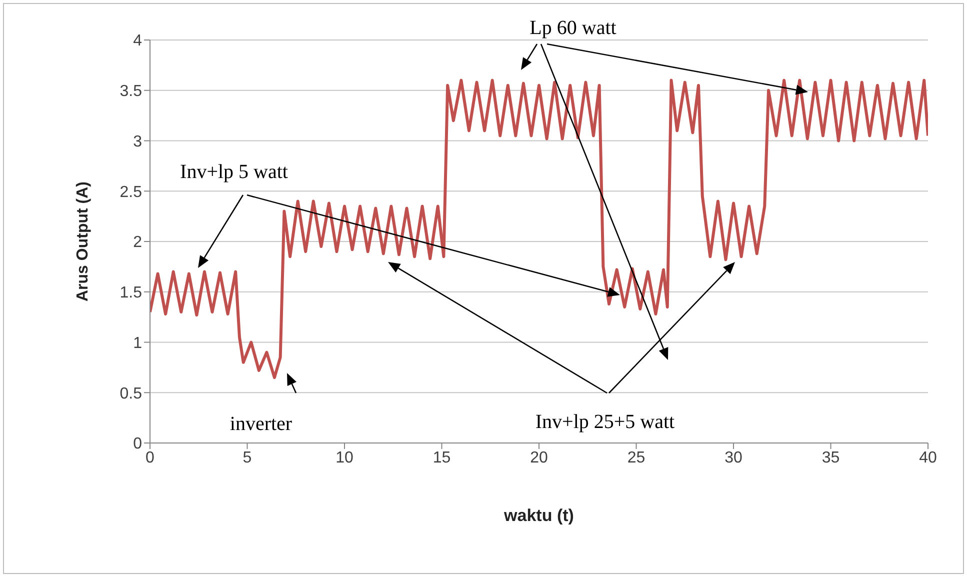 The image size is (967, 577). I want to click on x-axis-title: waktu (t), so click(538, 515).